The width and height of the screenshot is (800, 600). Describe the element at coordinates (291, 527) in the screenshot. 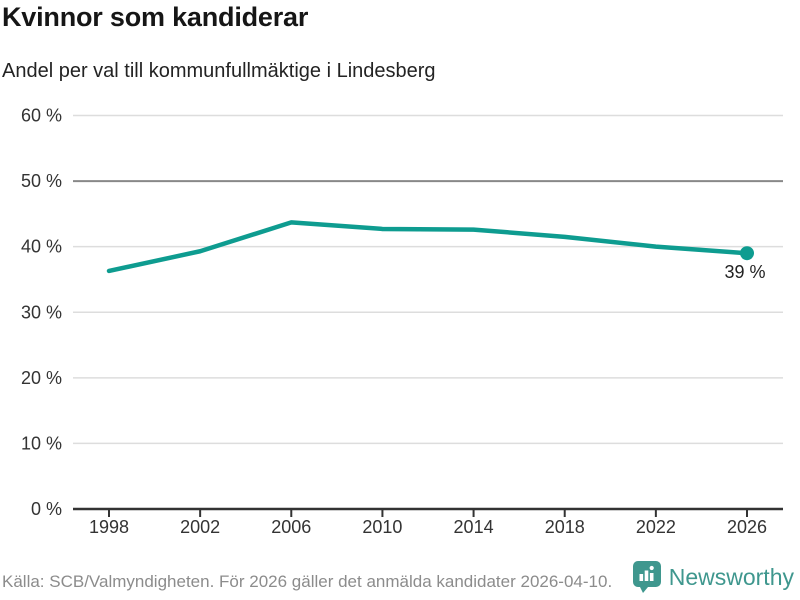

I see `x-tick-label: 2006` at that location.